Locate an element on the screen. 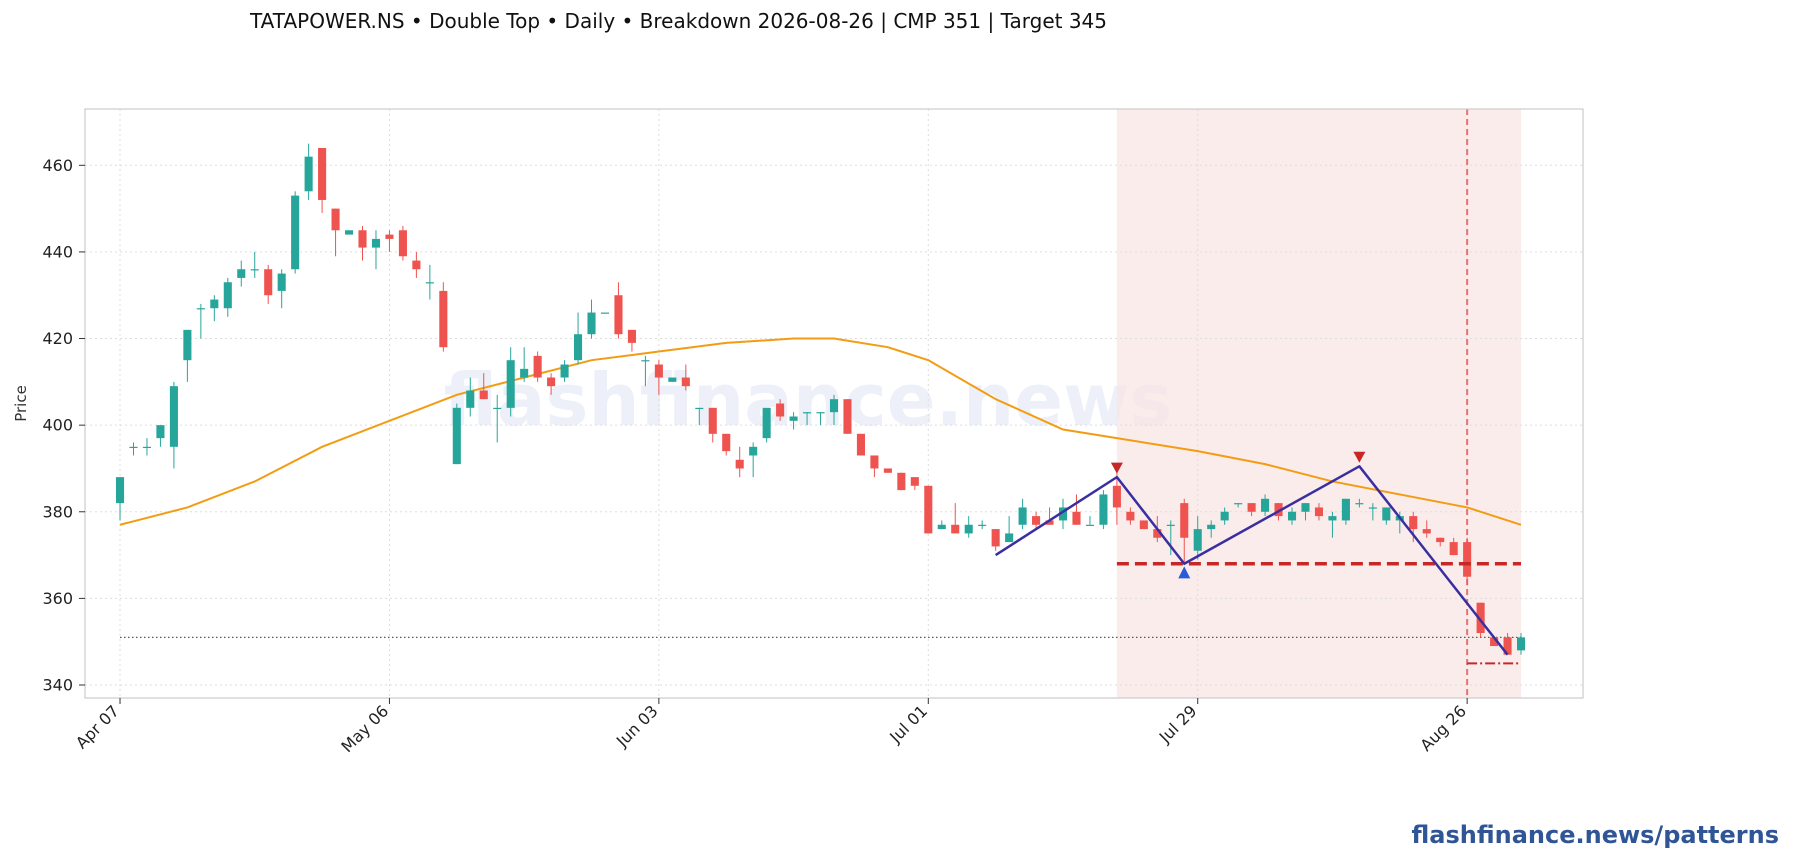  trough-marker is located at coordinates (1184, 572).